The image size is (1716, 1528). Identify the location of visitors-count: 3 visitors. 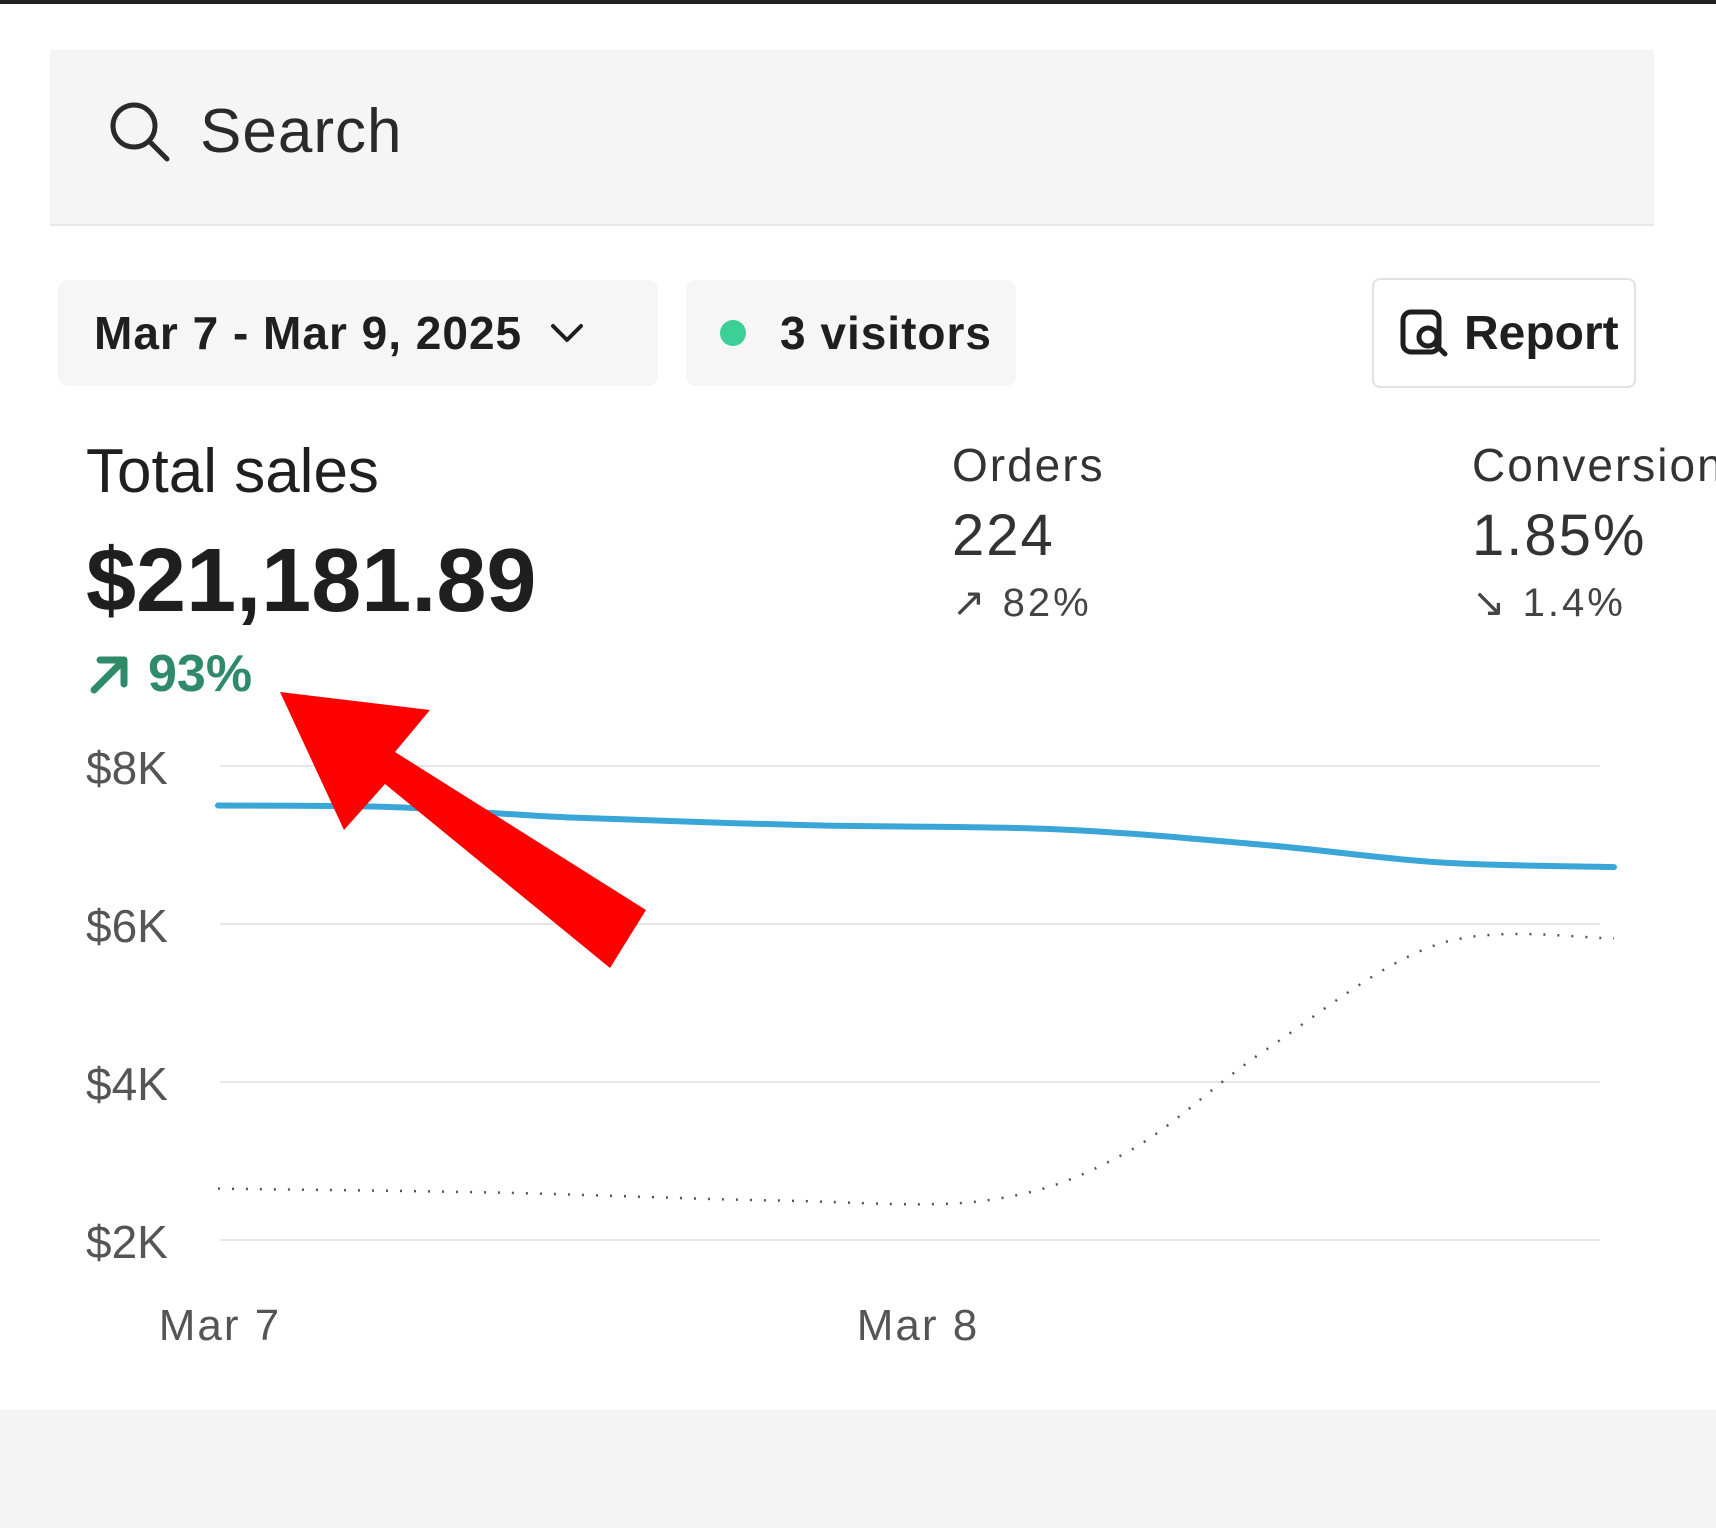
(886, 333).